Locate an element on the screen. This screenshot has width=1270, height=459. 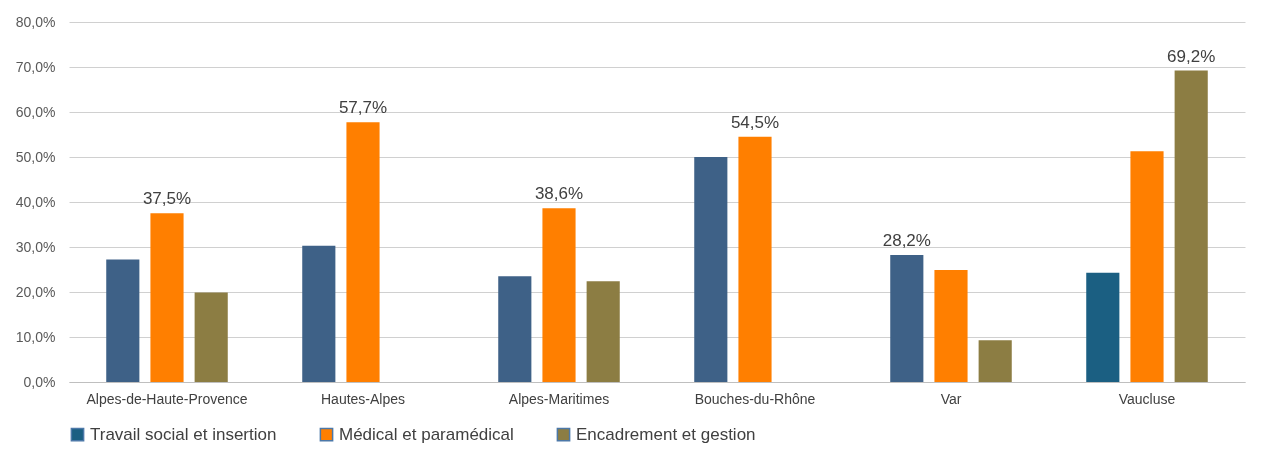
data-label: 28,2% is located at coordinates (906, 241).